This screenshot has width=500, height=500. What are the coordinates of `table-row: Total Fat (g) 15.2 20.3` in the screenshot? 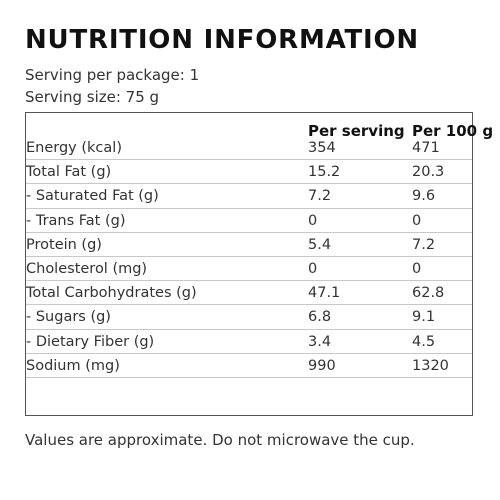 It's located at (249, 172).